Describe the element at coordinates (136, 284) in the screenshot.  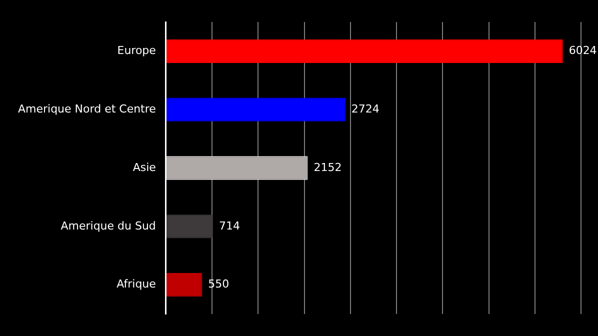
I see `y-tick-label: Afrique` at that location.